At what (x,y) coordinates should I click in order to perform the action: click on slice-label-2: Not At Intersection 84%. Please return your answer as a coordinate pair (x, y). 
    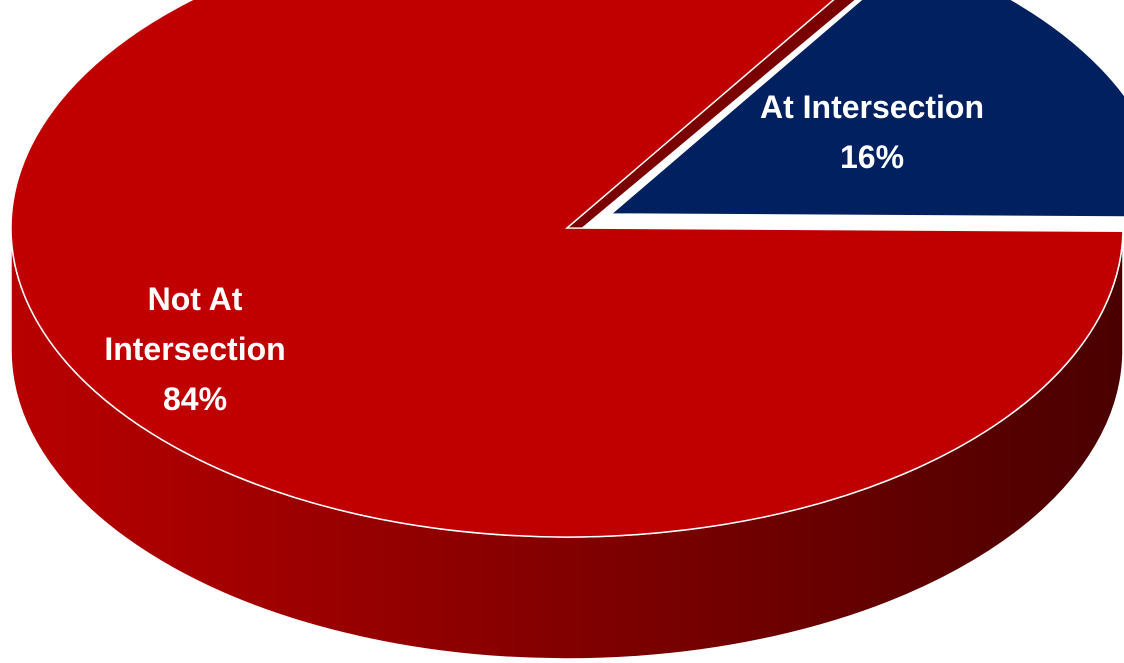
    Looking at the image, I should click on (194, 349).